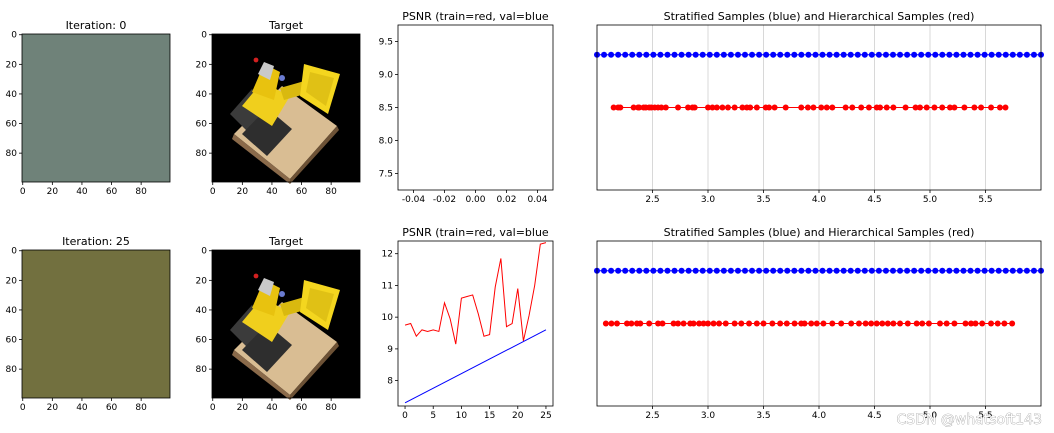  I want to click on y-tick-label: 40, so click(202, 95).